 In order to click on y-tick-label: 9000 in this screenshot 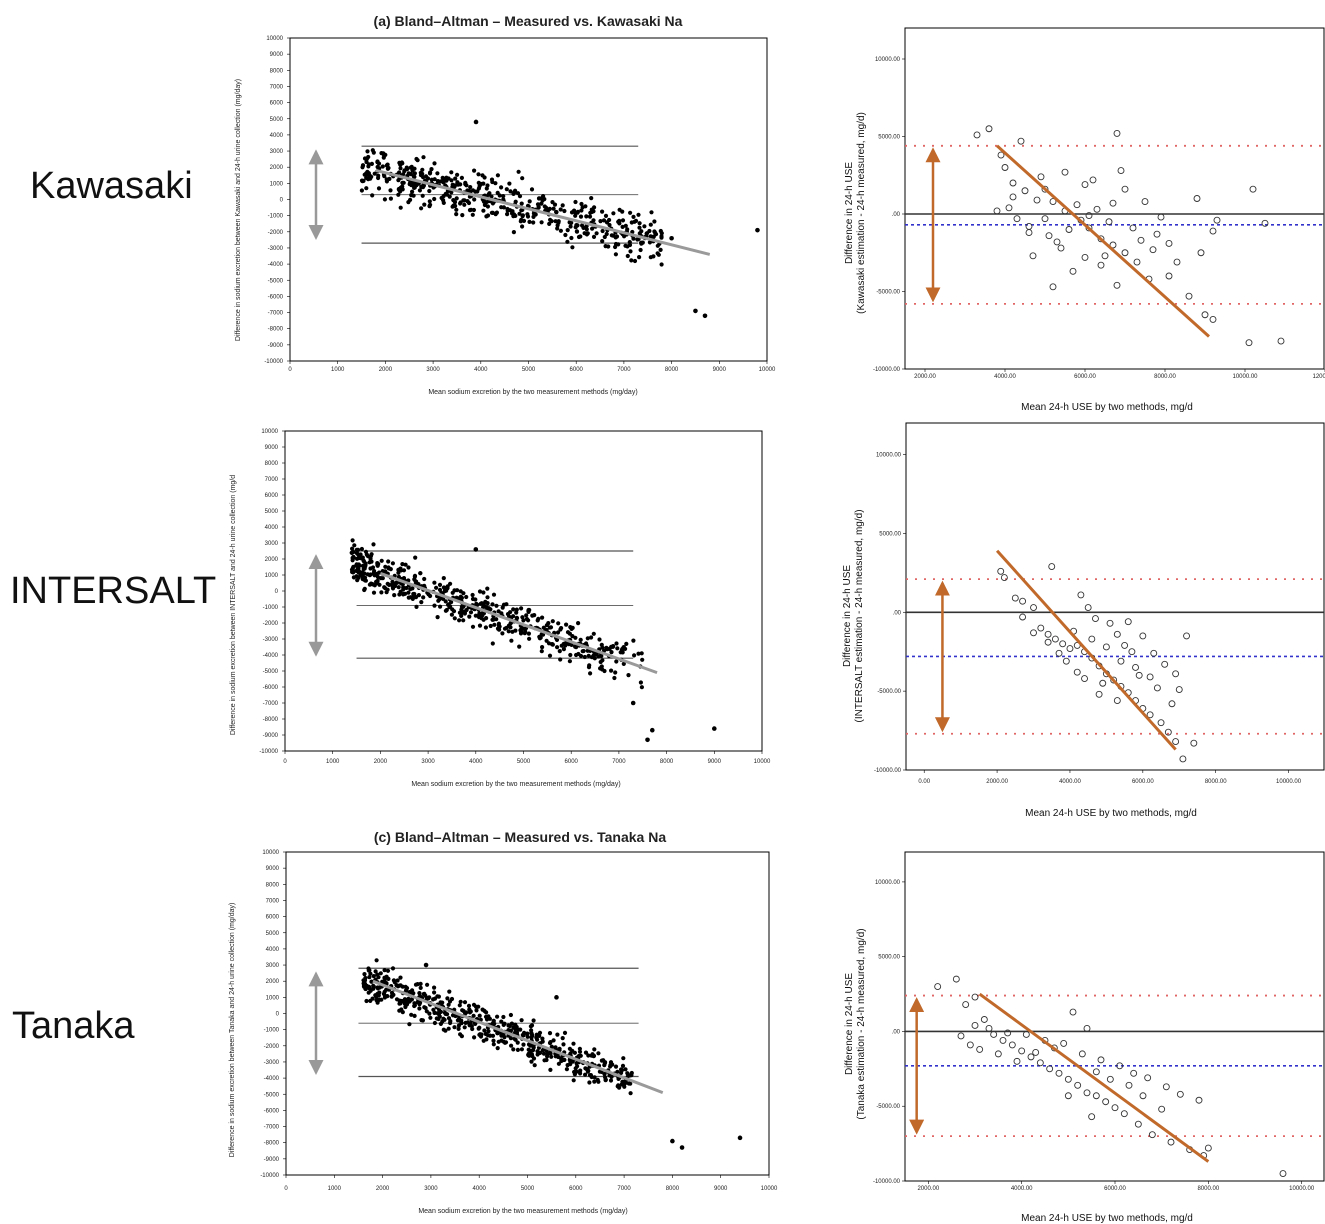, I will do `click(273, 869)`.